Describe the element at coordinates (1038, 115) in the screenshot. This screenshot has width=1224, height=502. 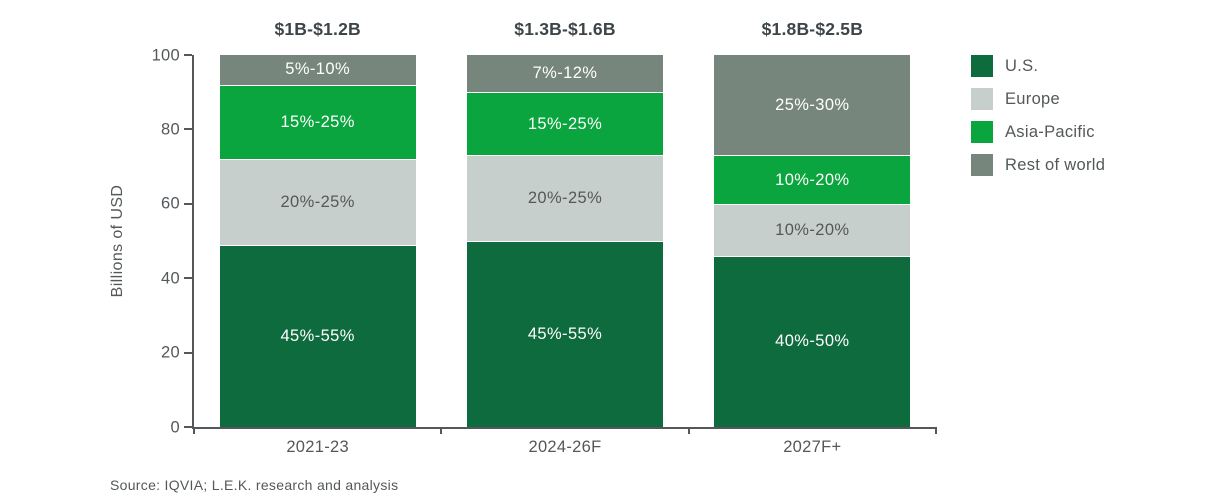
I see `legend: U.S. Europe Asia-Pacific Rest of world` at that location.